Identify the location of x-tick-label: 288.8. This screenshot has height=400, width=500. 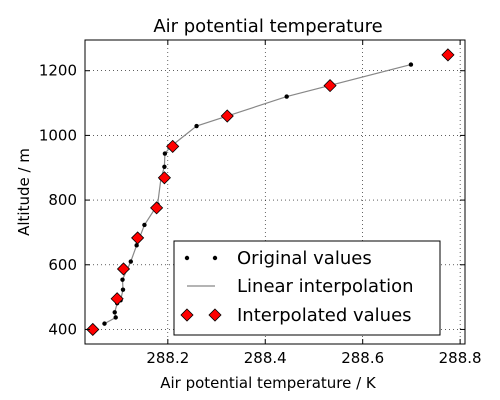
(460, 358).